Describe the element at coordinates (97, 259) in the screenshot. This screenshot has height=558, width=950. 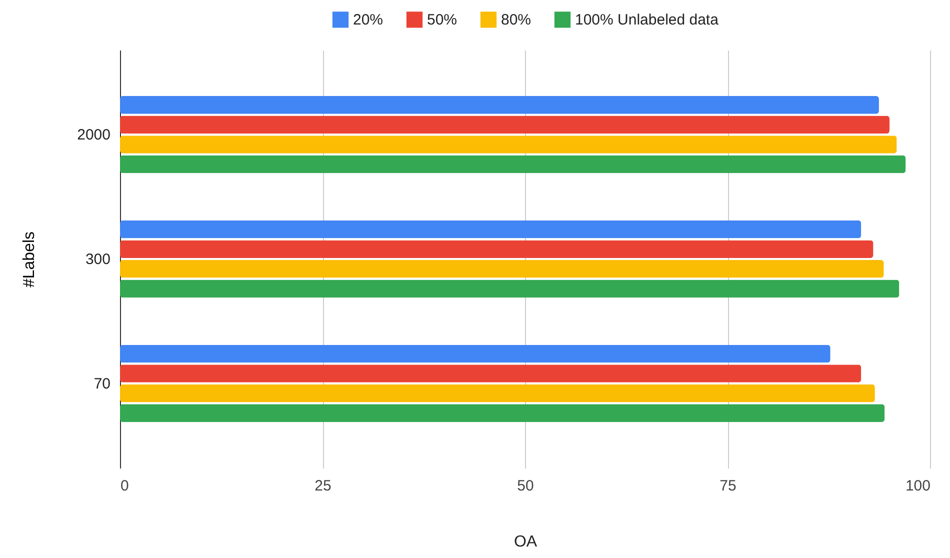
I see `y-tick-label: 300` at that location.